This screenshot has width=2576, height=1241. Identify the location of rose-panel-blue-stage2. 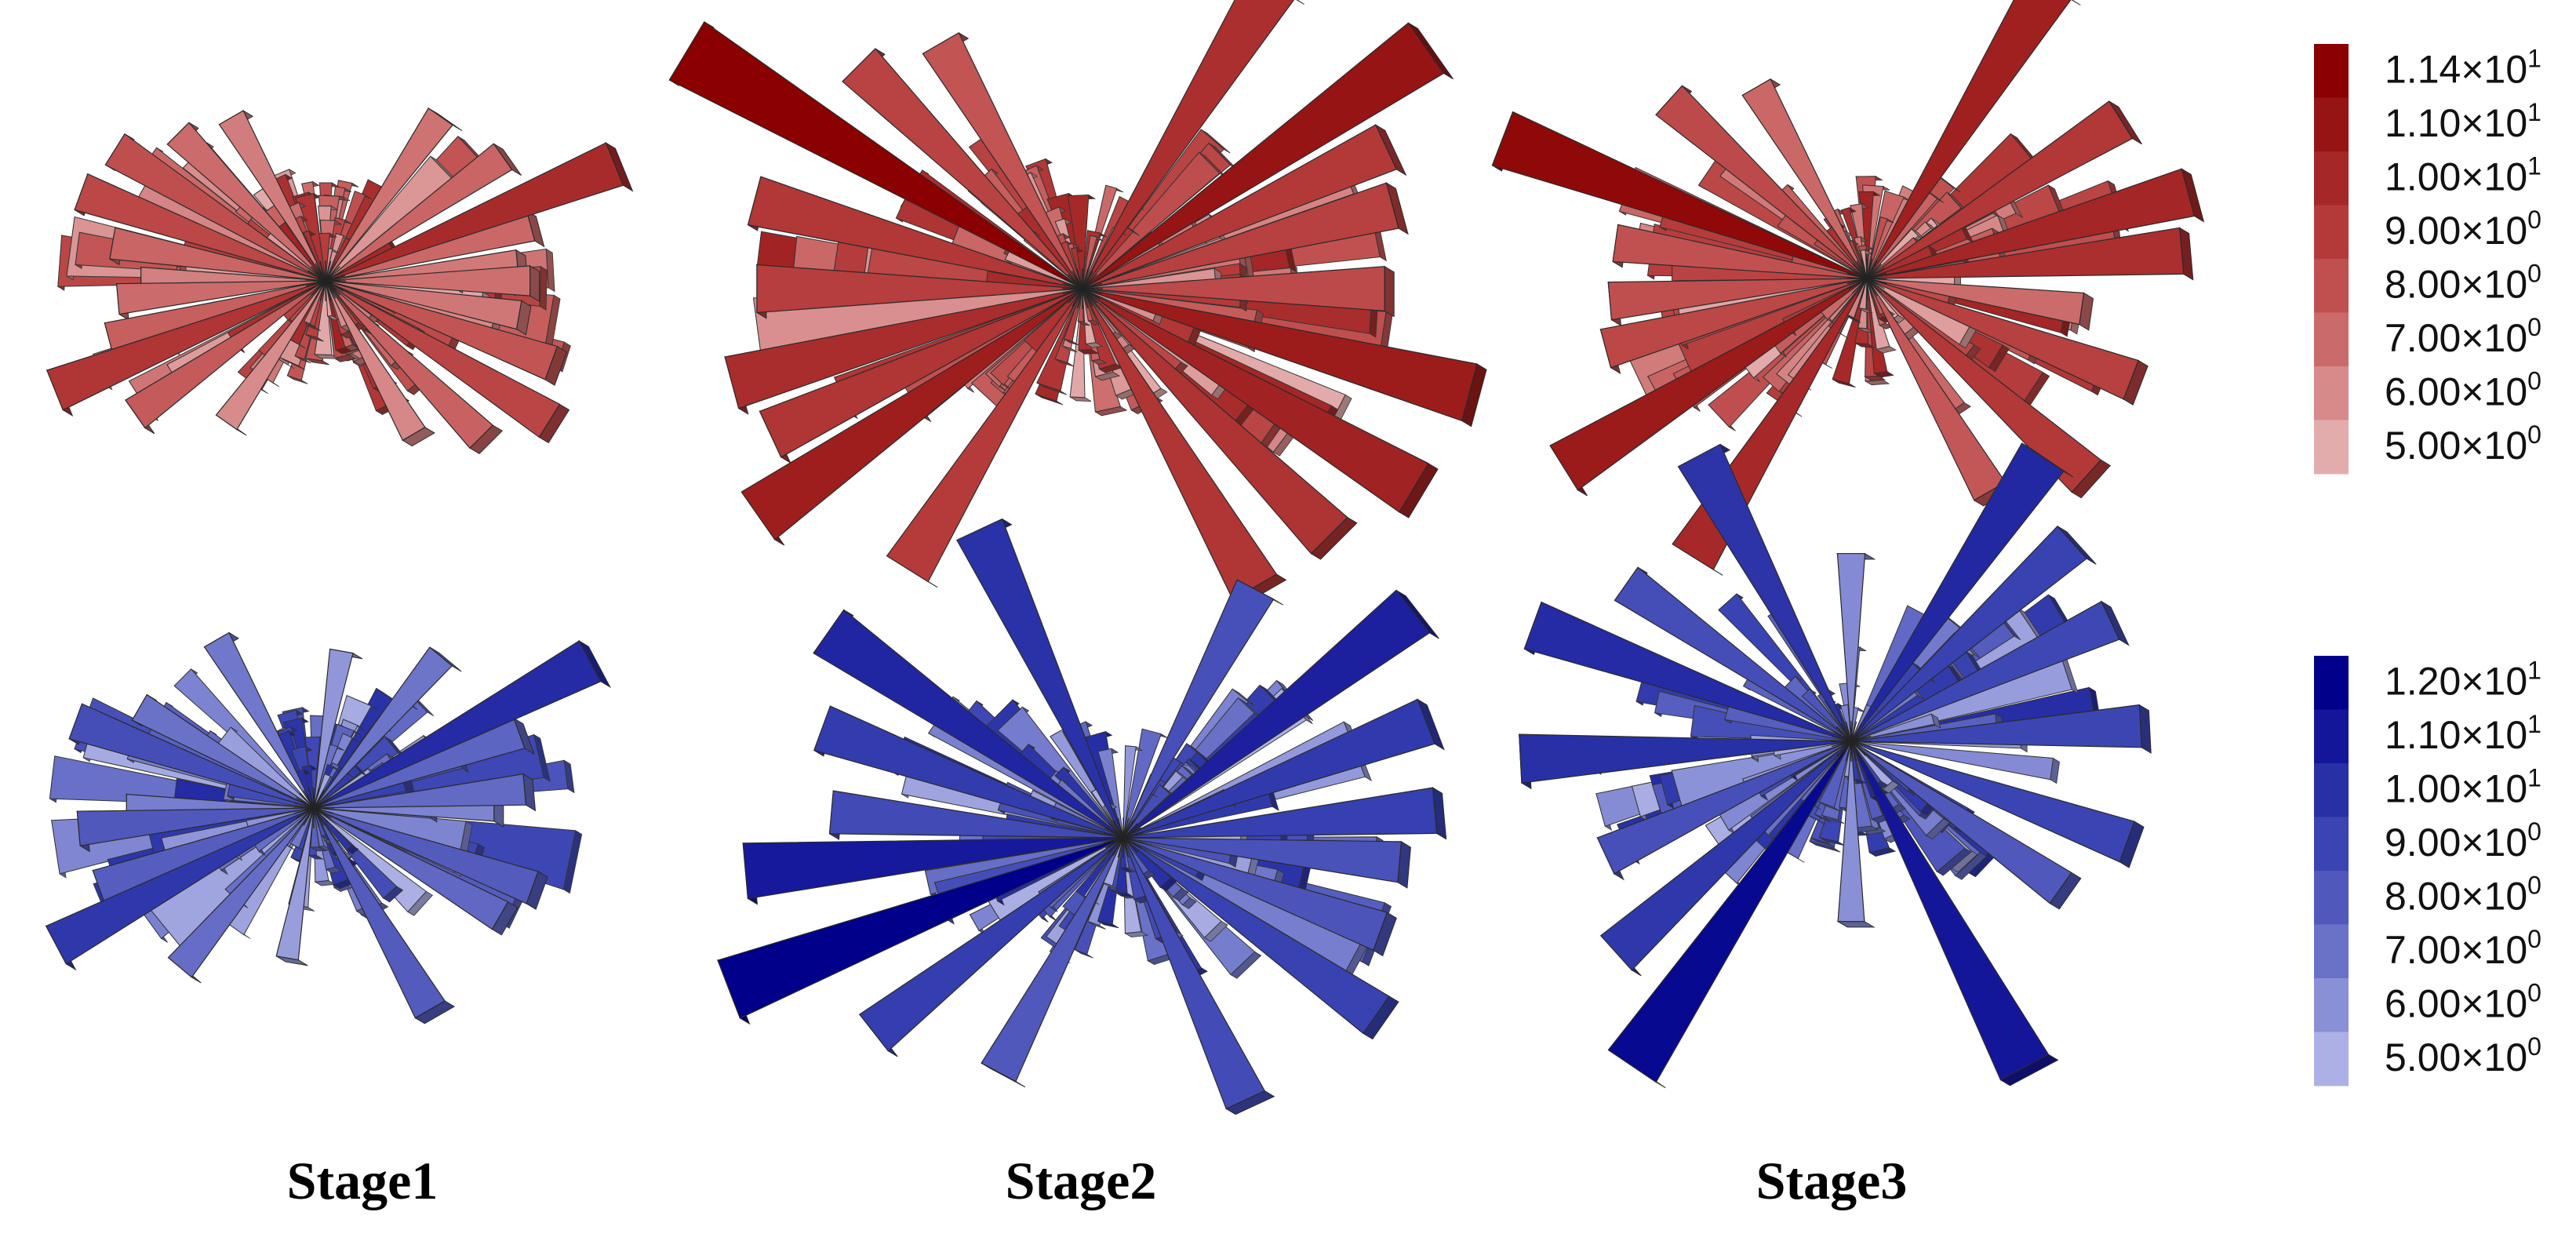
(1082, 816).